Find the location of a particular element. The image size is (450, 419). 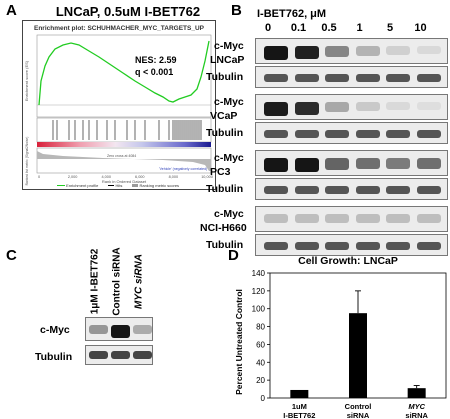

y-tick-label: 60 is located at coordinates (260, 344).